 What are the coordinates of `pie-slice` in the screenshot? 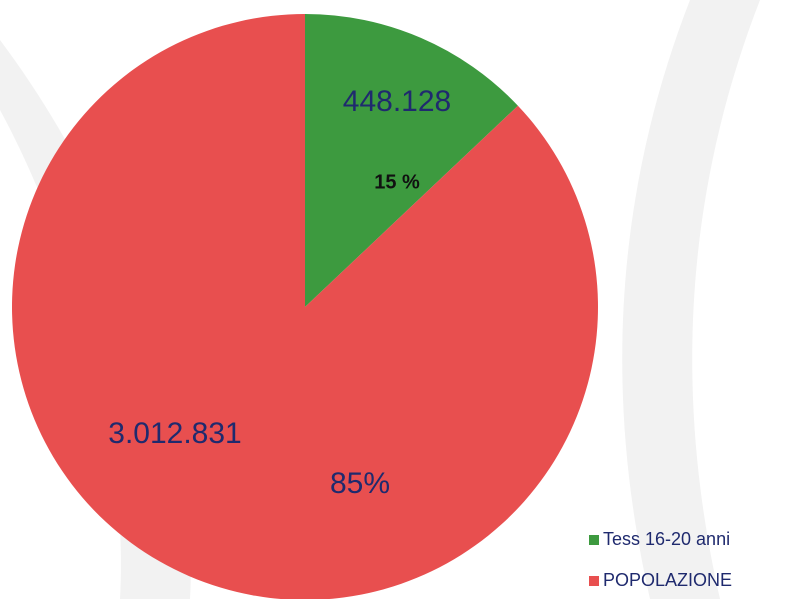 It's located at (411, 160).